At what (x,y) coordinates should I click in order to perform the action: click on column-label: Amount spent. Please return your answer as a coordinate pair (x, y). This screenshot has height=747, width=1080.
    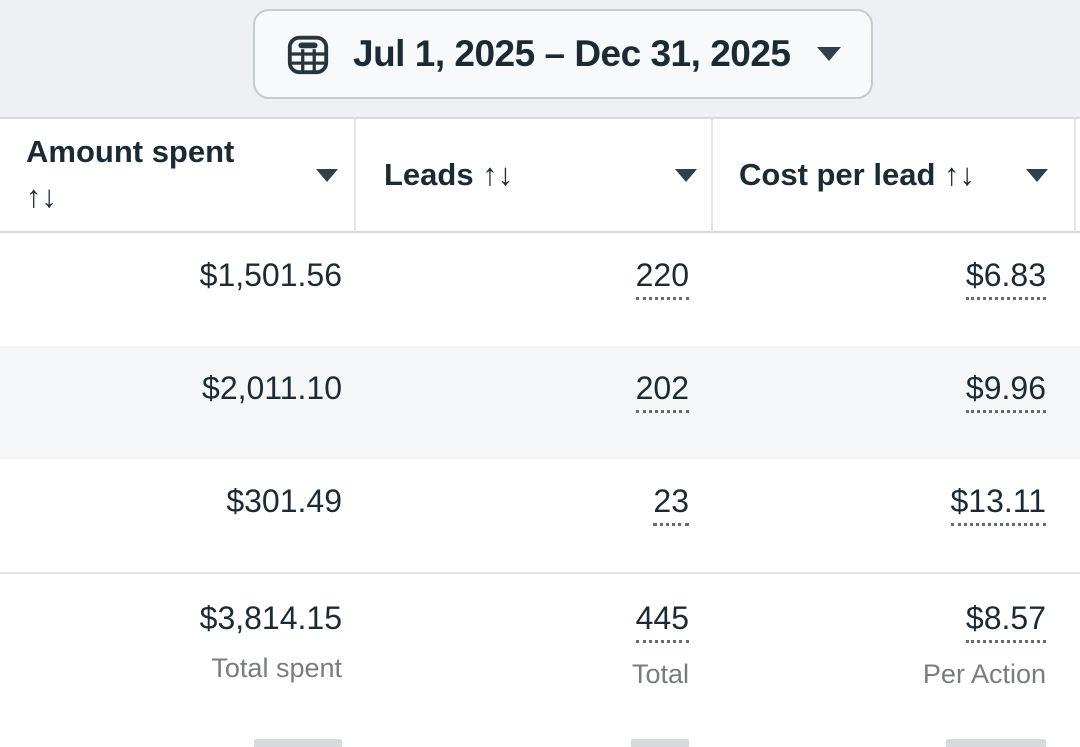
    Looking at the image, I should click on (130, 152).